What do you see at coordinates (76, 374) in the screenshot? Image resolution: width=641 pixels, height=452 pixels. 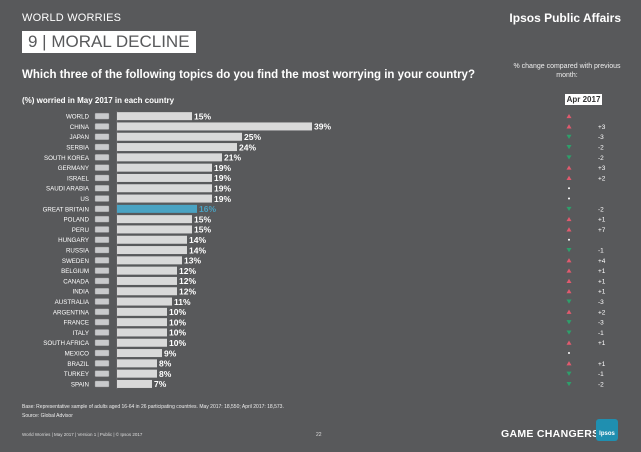 I see `category-label: TURKEY` at bounding box center [76, 374].